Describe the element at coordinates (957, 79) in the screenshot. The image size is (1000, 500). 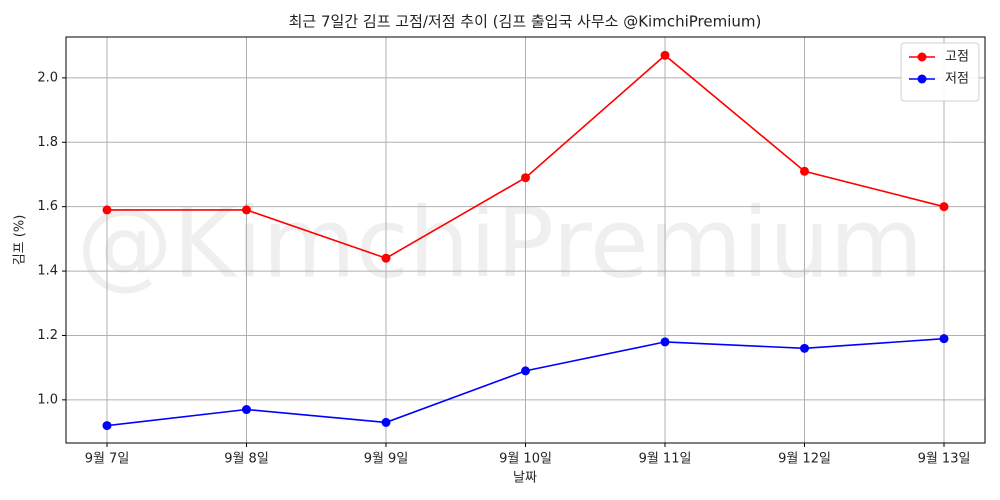
I see `legend-label: 저점` at that location.